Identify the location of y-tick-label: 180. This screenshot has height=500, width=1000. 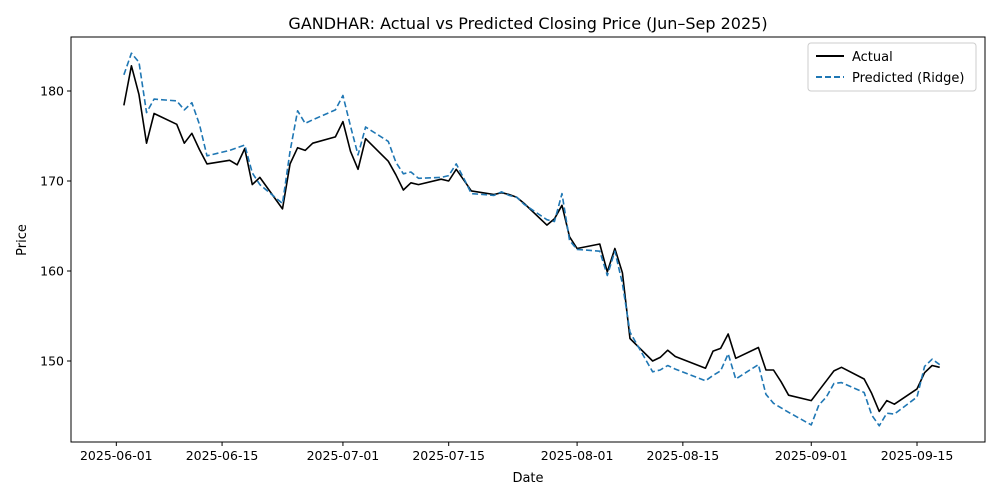
(52, 91).